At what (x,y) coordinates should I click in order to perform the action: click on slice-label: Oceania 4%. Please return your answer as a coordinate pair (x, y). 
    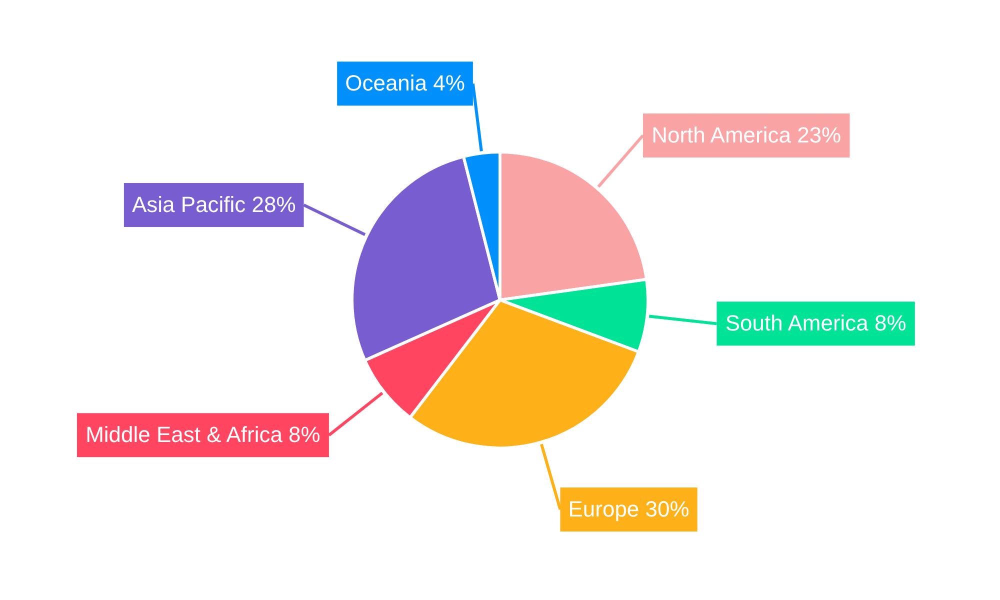
    Looking at the image, I should click on (405, 83).